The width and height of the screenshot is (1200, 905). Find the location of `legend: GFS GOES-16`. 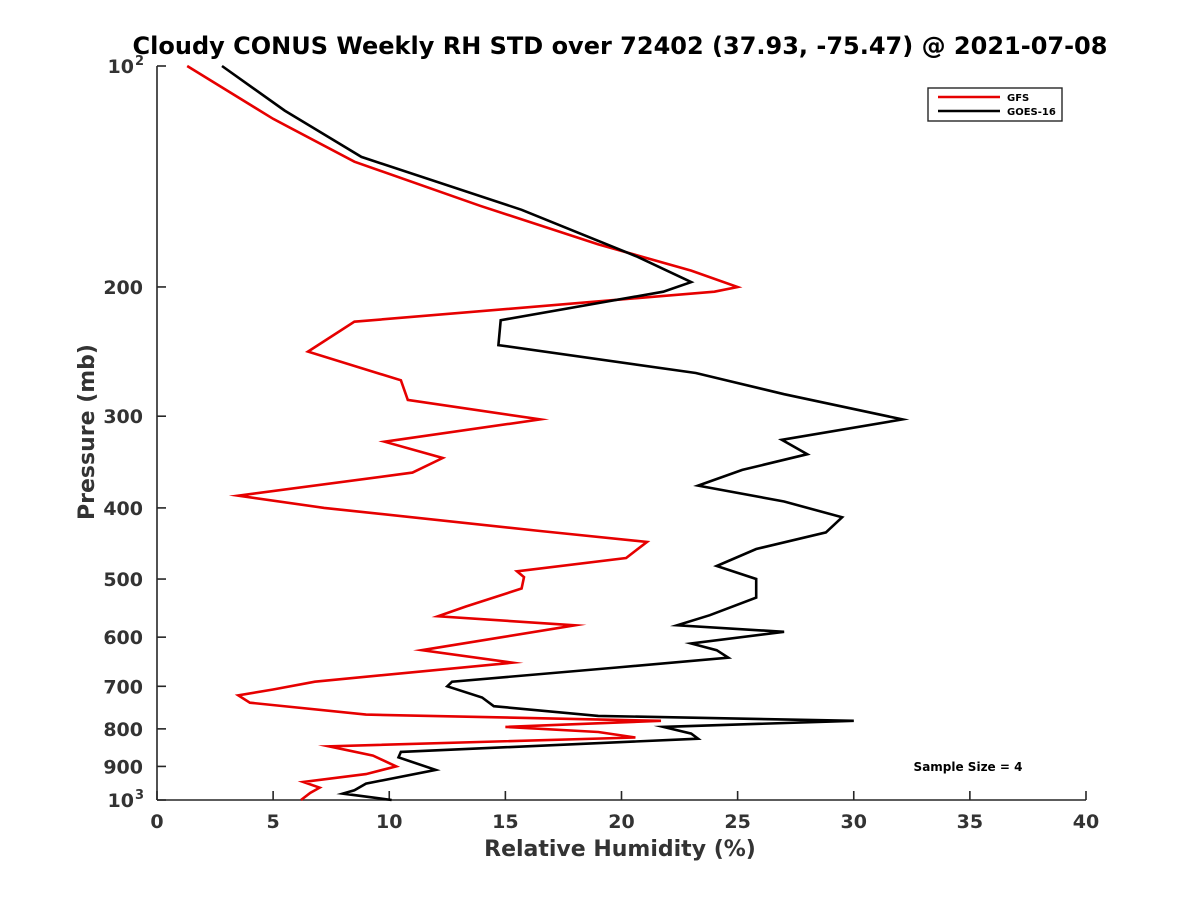

legend: GFS GOES-16 is located at coordinates (995, 104).